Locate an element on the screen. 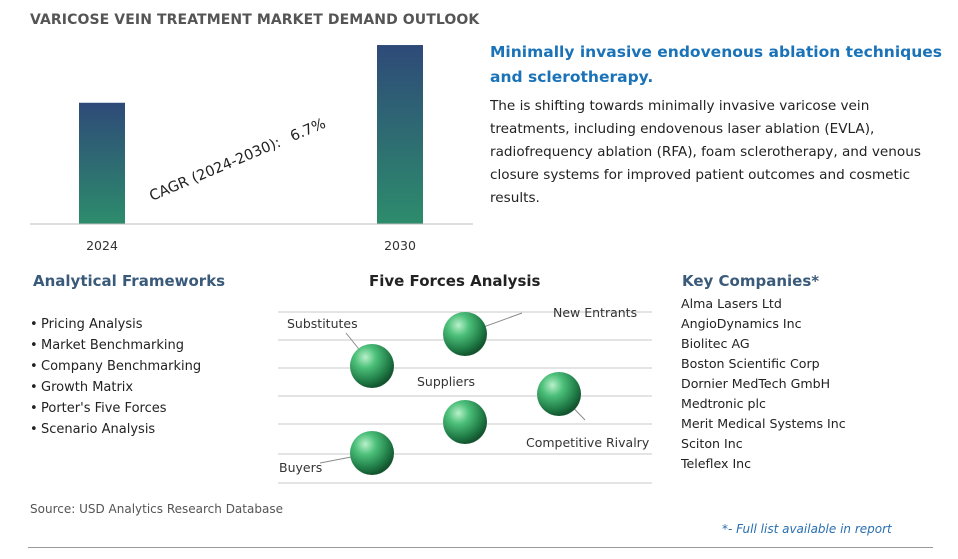 The image size is (958, 559). force-sphere-competitive-rivalry is located at coordinates (559, 394).